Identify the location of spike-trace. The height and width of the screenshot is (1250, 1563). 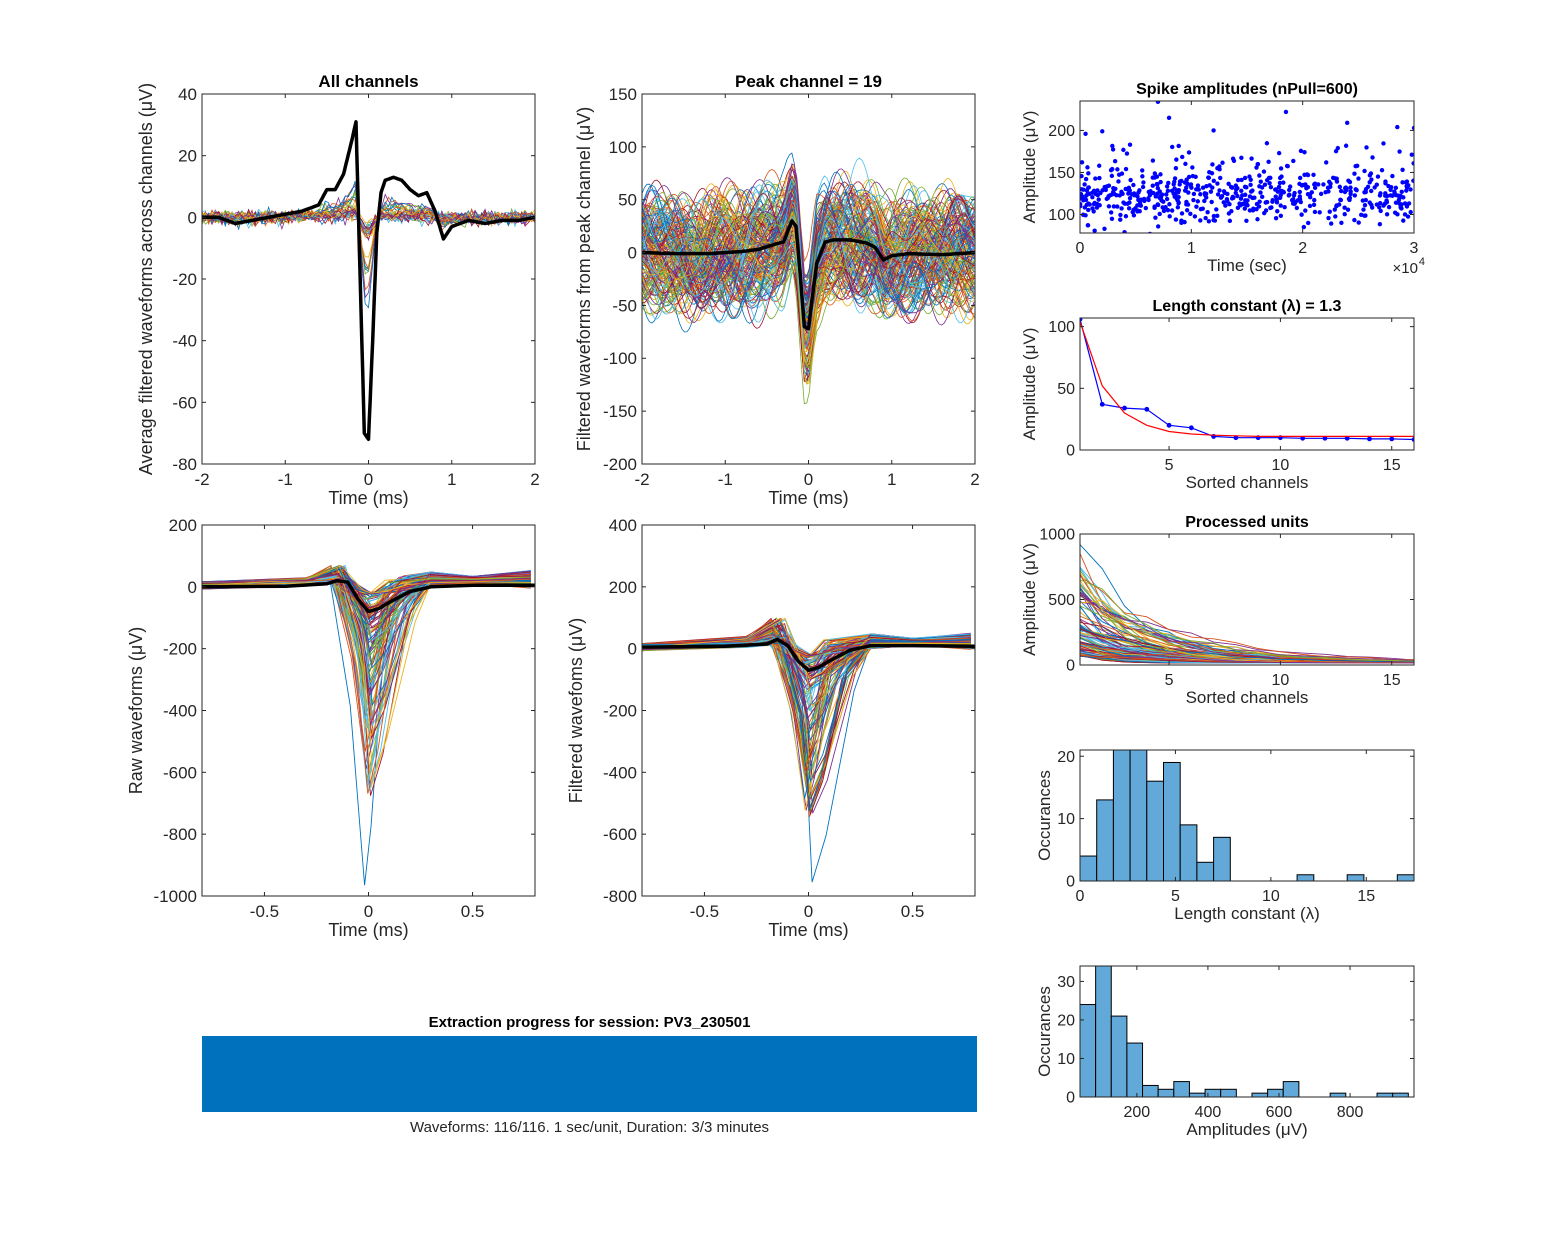
(808, 246).